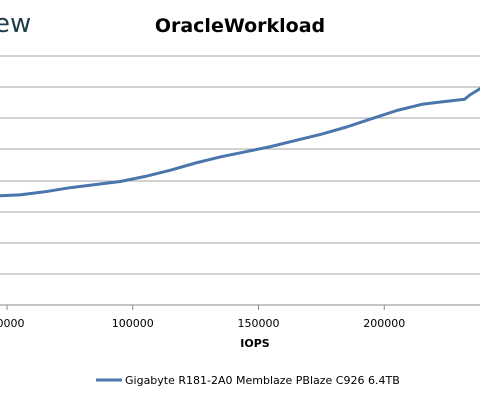  What do you see at coordinates (384, 323) in the screenshot?
I see `x-tick-label: 200000` at bounding box center [384, 323].